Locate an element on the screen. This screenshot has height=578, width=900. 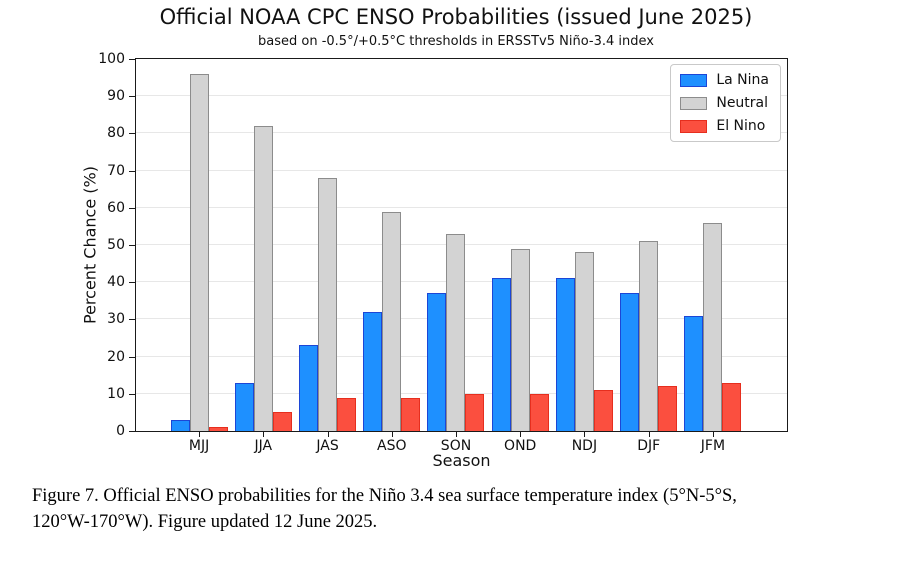
bar-group-SON is located at coordinates (456, 332).